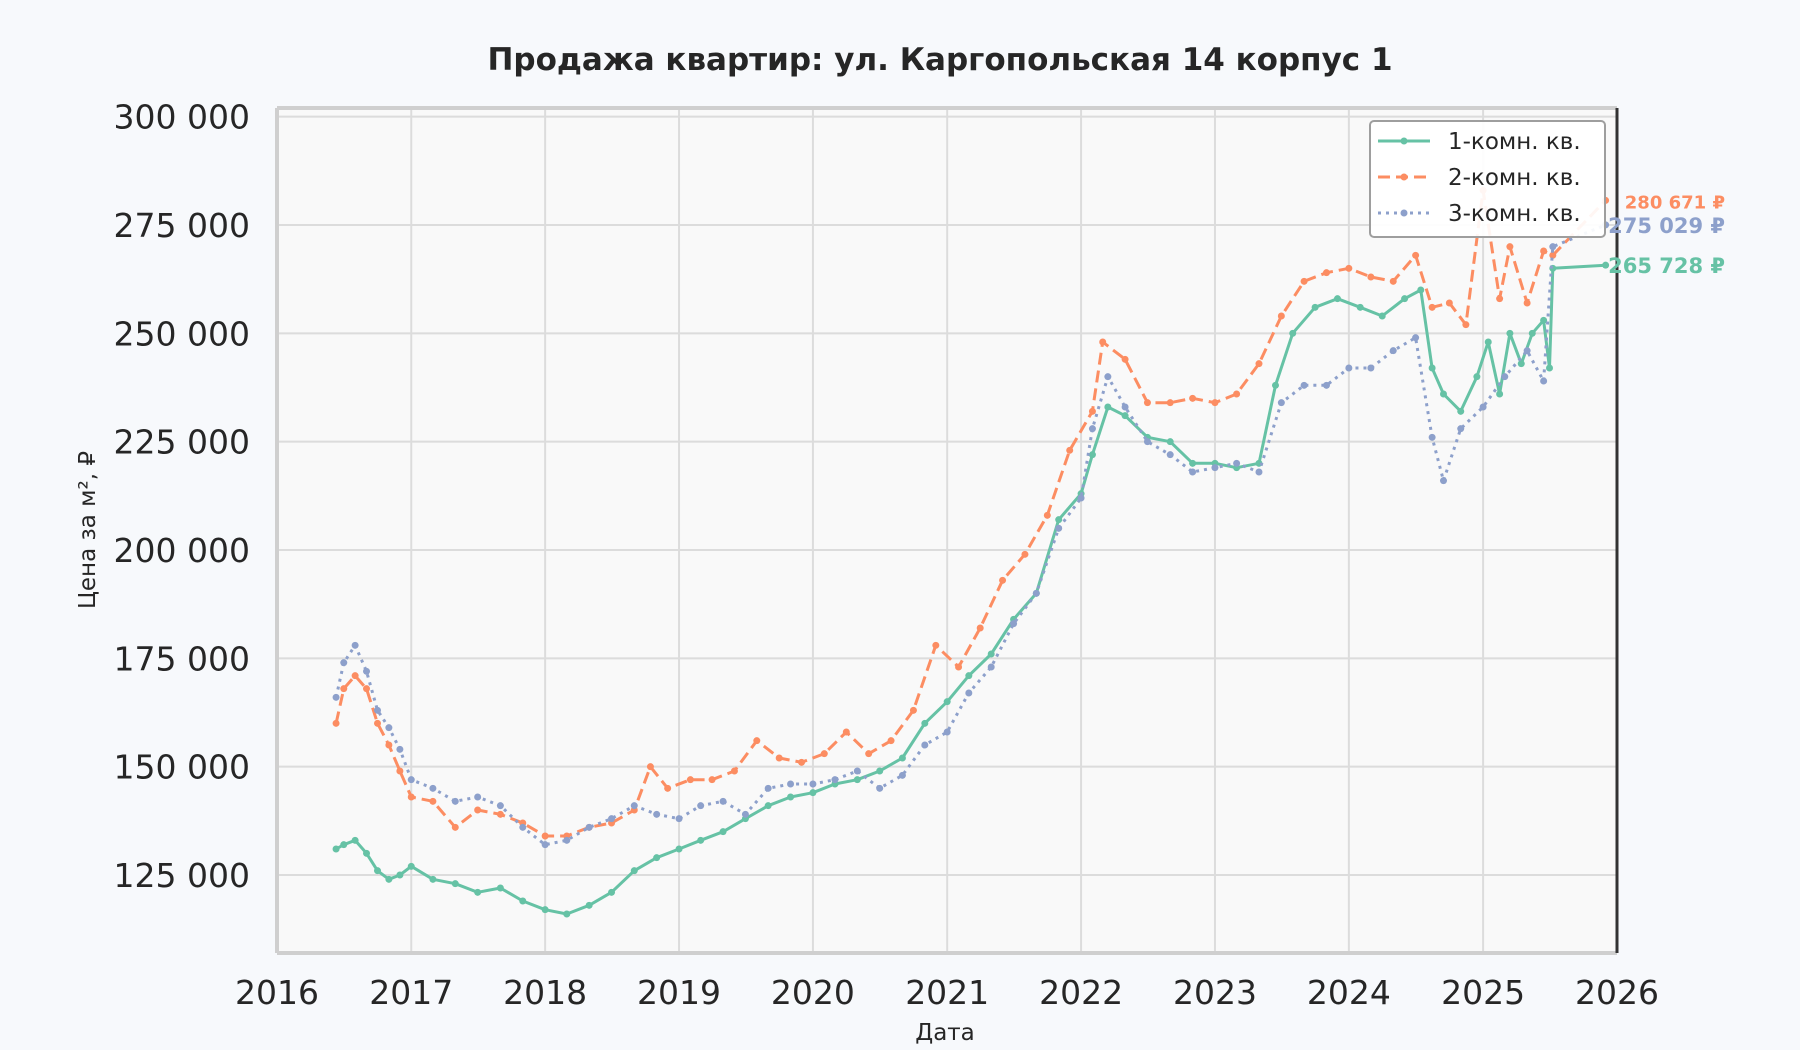 Image resolution: width=1800 pixels, height=1050 pixels. What do you see at coordinates (947, 992) in the screenshot?
I see `x-tick-label: 2021` at bounding box center [947, 992].